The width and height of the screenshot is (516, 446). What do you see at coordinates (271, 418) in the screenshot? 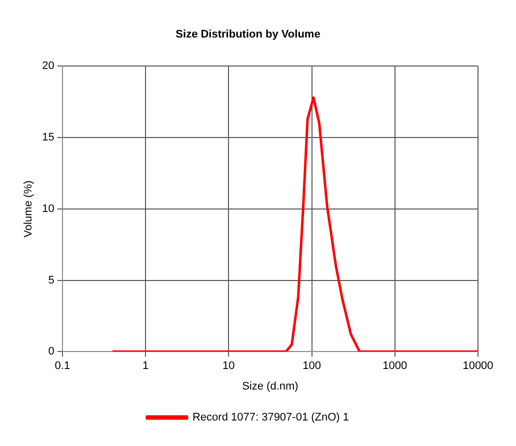
I see `legend-label: Record 1077: 37907-01 (ZnO) 1` at bounding box center [271, 418].